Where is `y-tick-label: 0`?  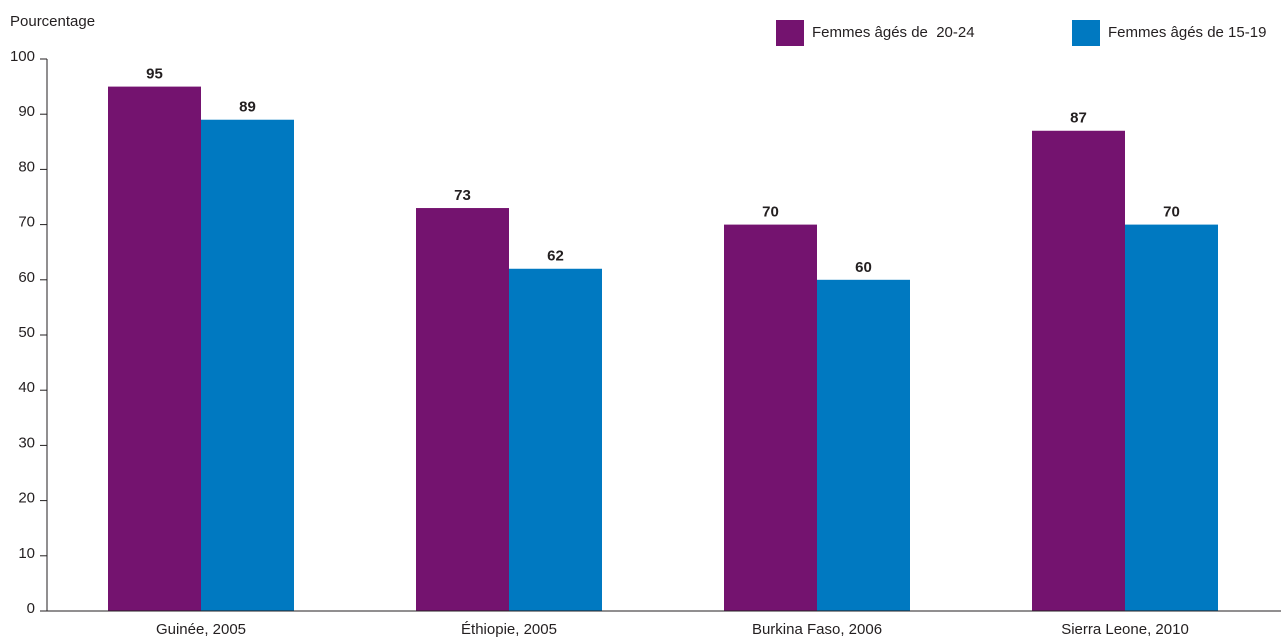 y-tick-label: 0 is located at coordinates (31, 608).